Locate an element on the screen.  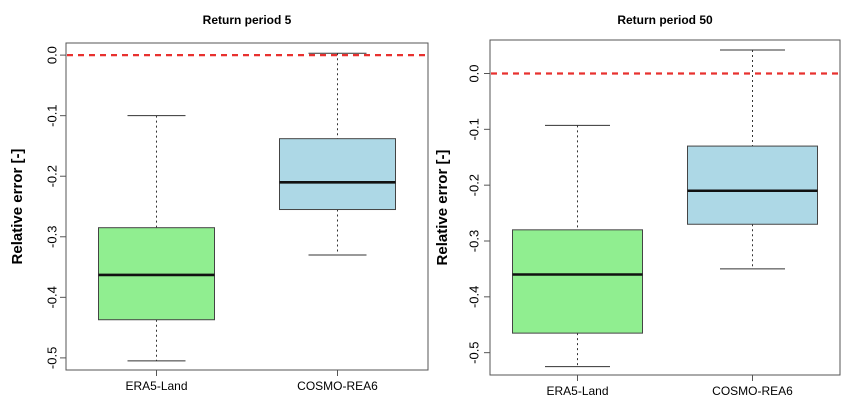
chart-title: Return period 50 is located at coordinates (665, 20).